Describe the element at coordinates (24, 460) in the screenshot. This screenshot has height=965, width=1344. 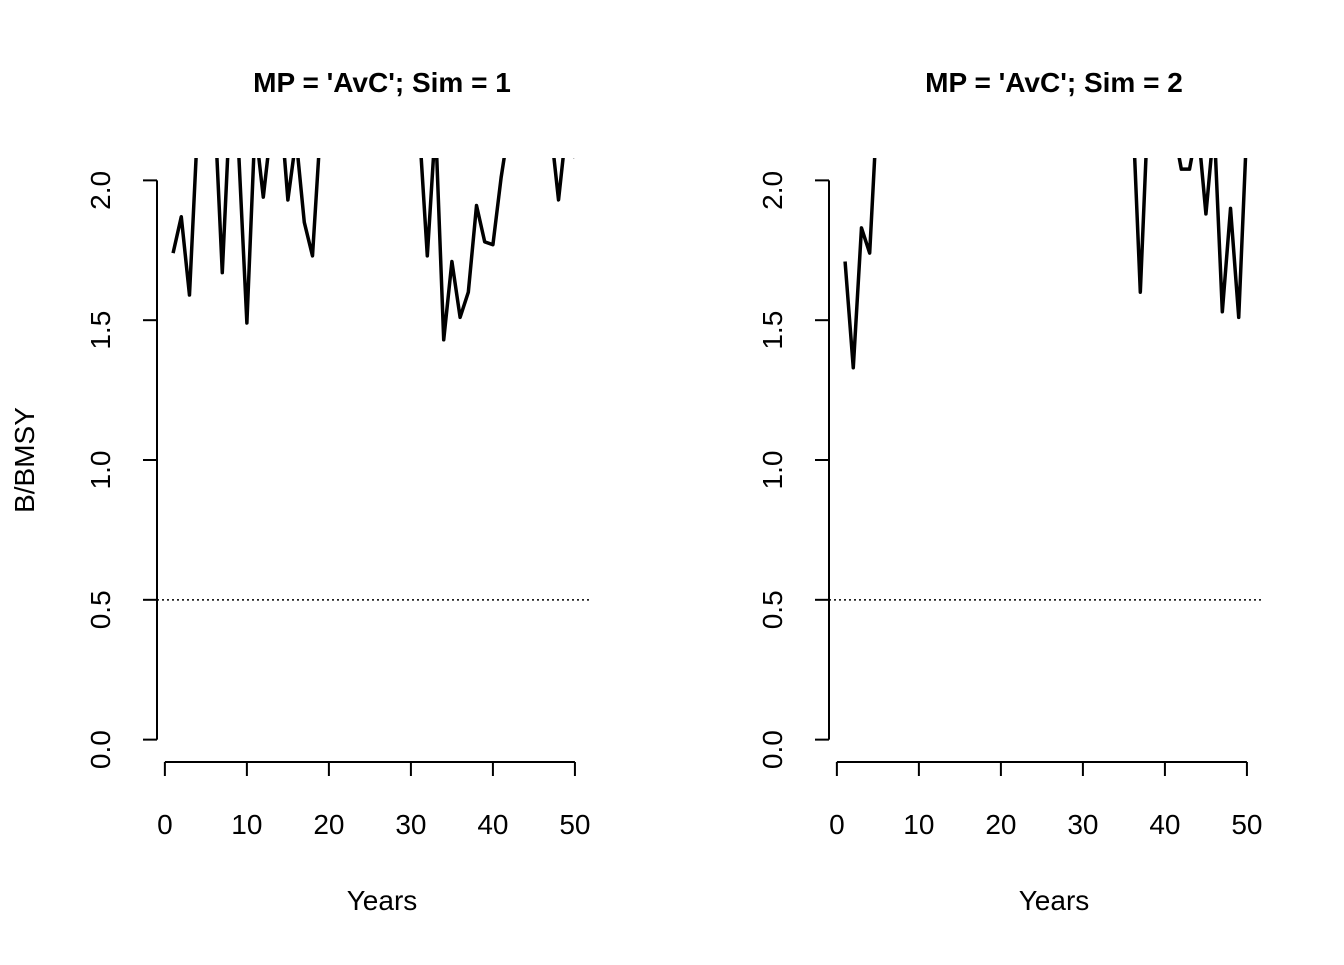
I see `y-axis-label: B/BMSY` at that location.